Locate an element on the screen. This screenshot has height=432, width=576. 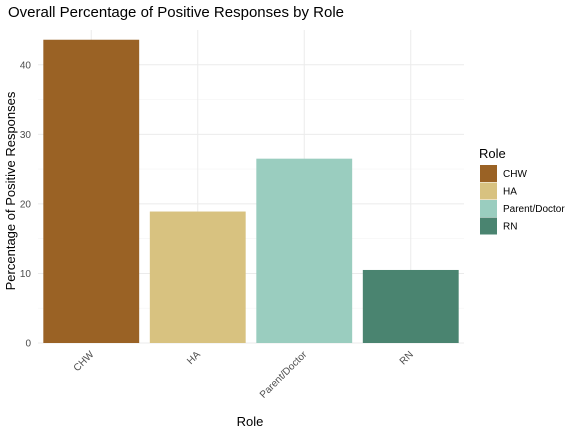
x-tick-label: HA is located at coordinates (194, 358).